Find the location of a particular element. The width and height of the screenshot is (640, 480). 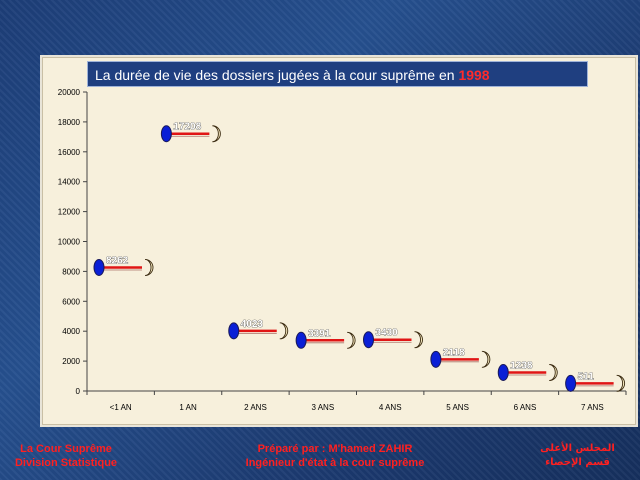

x-tick-label: 6 ANS is located at coordinates (525, 407).